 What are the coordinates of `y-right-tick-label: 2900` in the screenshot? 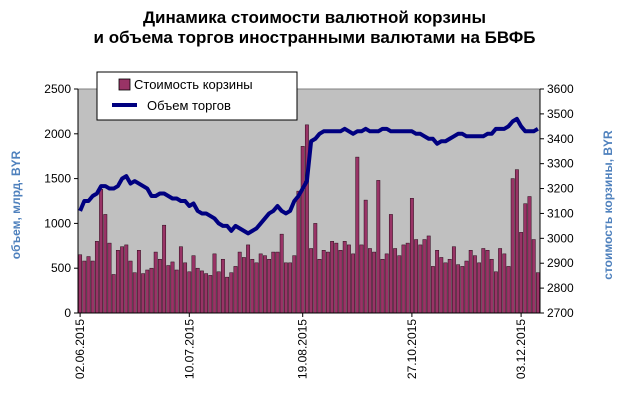 It's located at (560, 263).